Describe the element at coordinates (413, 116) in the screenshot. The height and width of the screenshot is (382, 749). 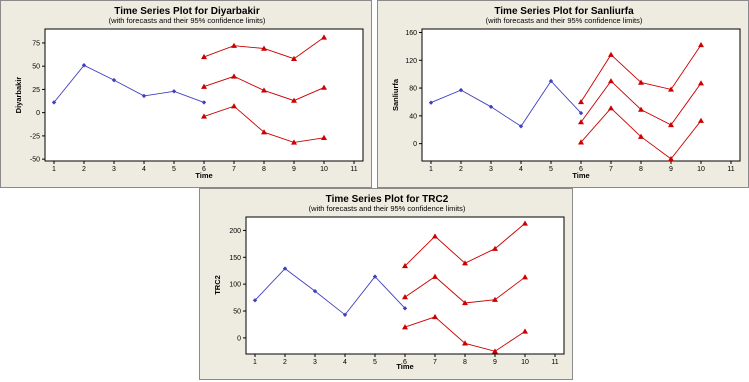
I see `y-tick-label: 40` at that location.